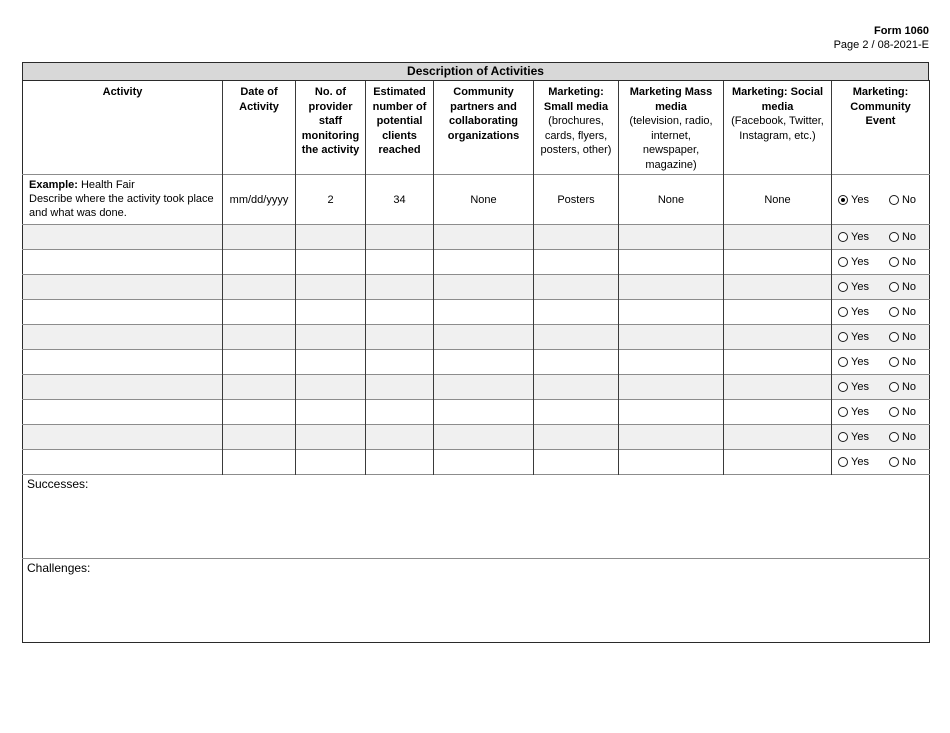 The height and width of the screenshot is (733, 950). Describe the element at coordinates (476, 516) in the screenshot. I see `successes-field: Successes:` at that location.